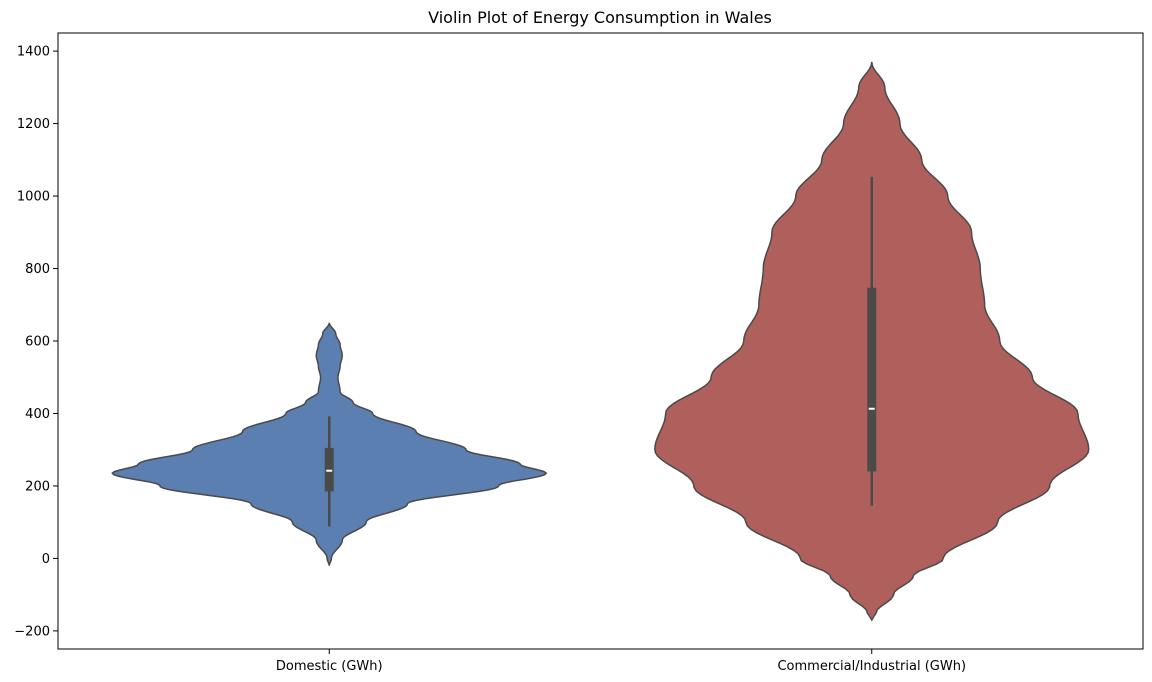 The width and height of the screenshot is (1152, 682). I want to click on y-tick-label: 1400, so click(33, 52).